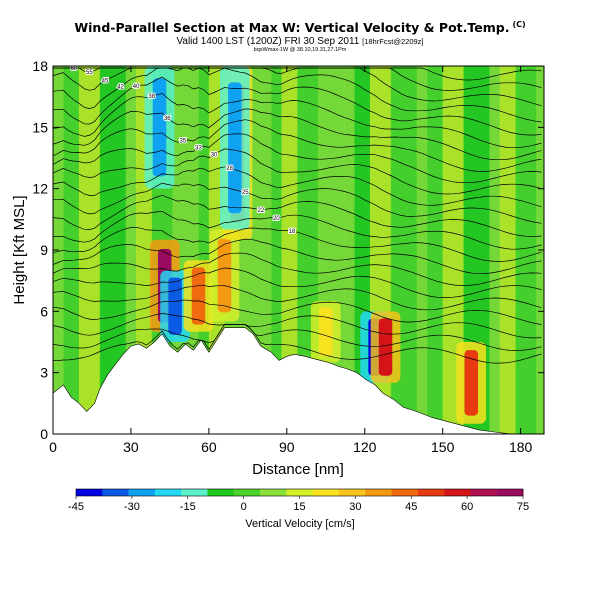 The width and height of the screenshot is (600, 600). I want to click on terrain-mask, so click(298, 380).